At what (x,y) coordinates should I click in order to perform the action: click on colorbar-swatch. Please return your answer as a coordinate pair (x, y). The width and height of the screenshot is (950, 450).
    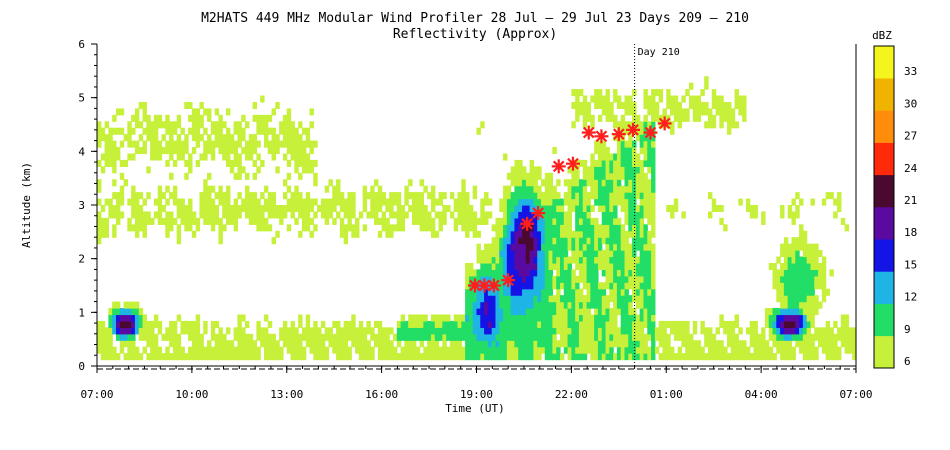
    Looking at the image, I should click on (884, 255).